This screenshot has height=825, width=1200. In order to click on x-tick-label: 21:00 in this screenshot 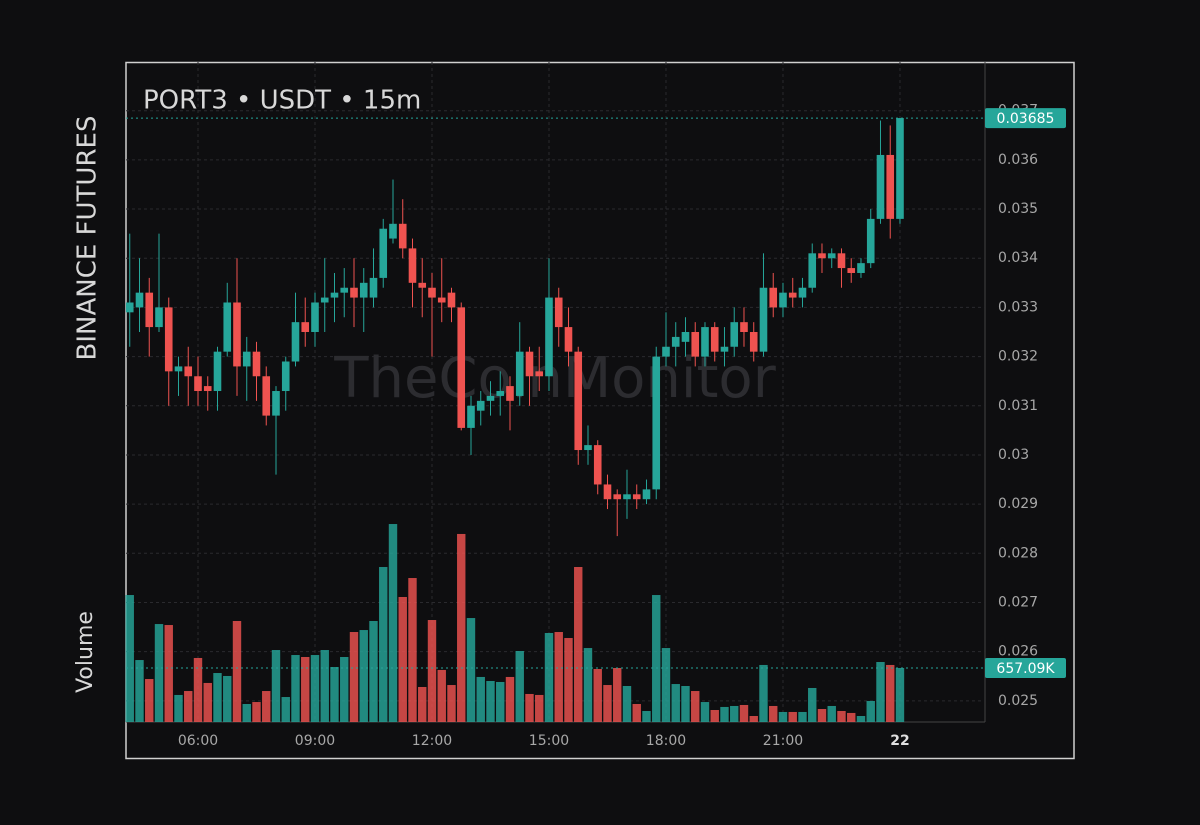, I will do `click(783, 741)`.